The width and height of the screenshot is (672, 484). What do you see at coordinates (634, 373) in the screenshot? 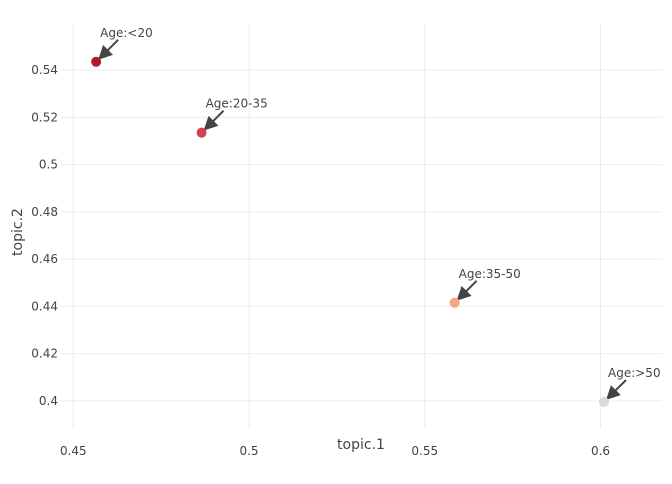
I see `point-label: Age:>50` at bounding box center [634, 373].